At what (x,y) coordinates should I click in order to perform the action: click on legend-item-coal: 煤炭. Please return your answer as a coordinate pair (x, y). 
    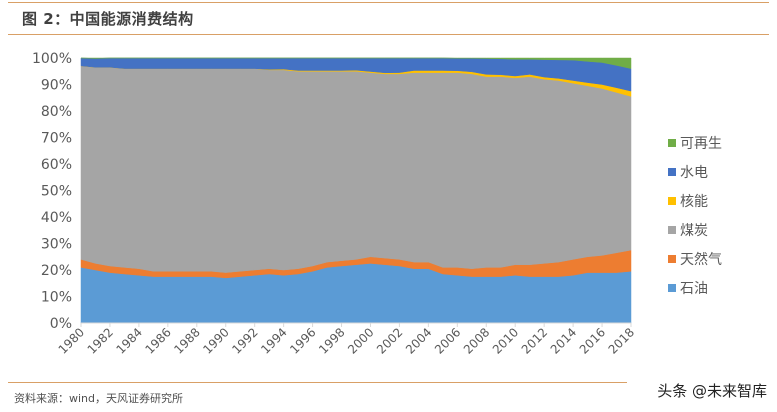
    Looking at the image, I should click on (695, 229).